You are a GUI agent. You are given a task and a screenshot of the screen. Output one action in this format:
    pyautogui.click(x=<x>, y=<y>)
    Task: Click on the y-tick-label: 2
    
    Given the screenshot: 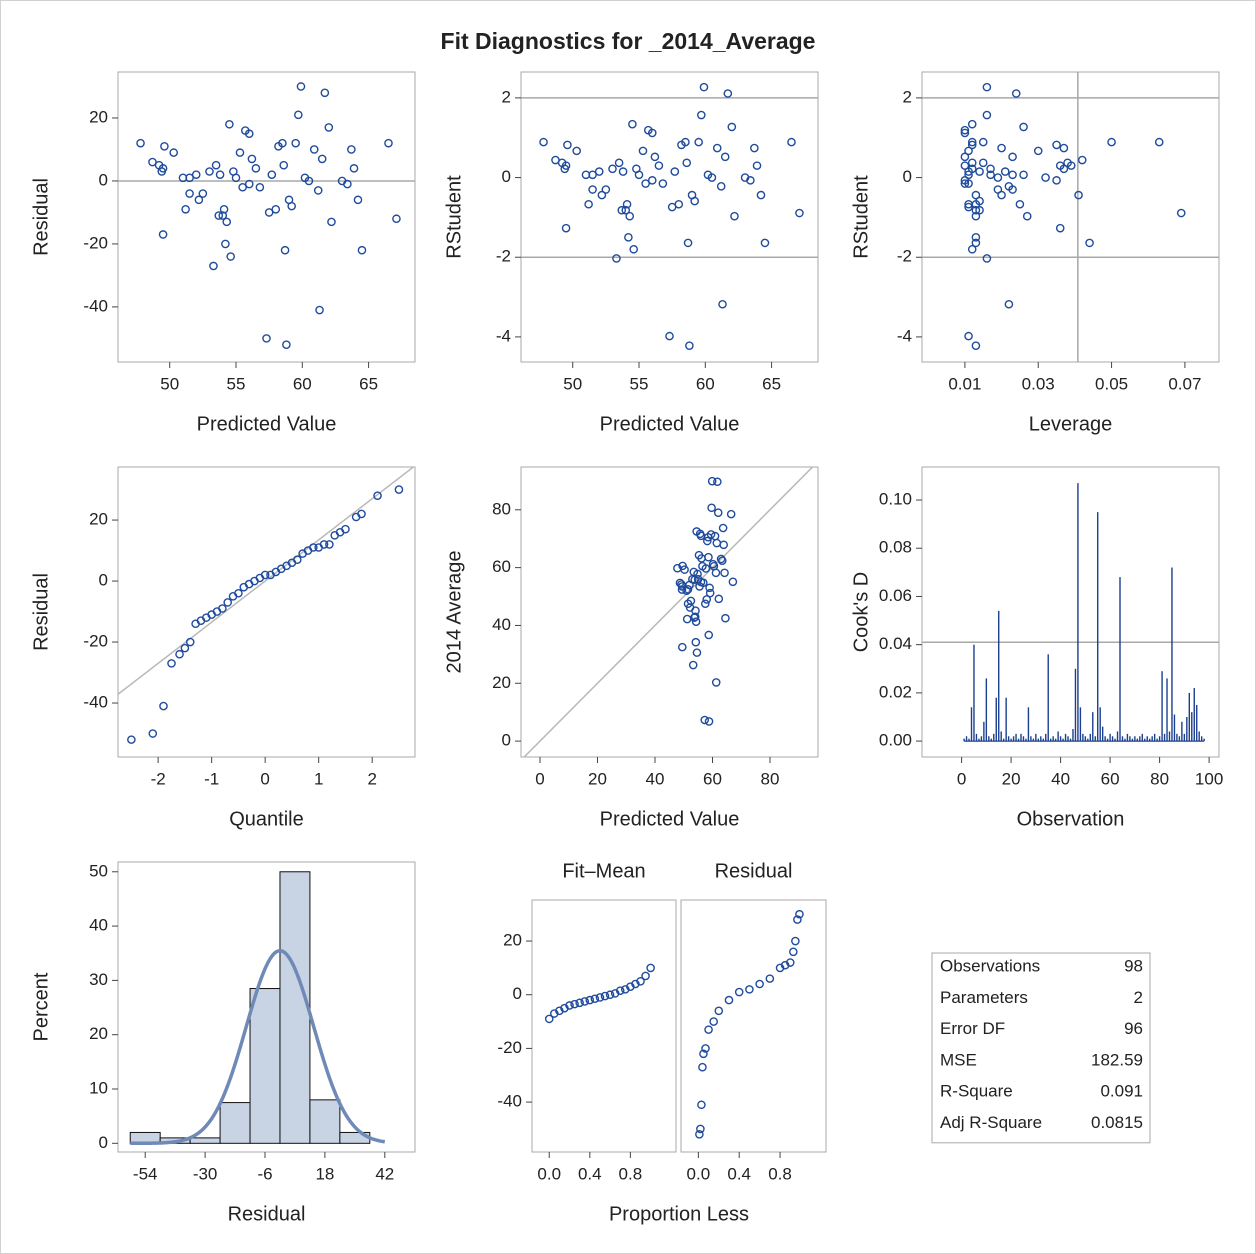 What is the action you would take?
    pyautogui.click(x=506, y=96)
    